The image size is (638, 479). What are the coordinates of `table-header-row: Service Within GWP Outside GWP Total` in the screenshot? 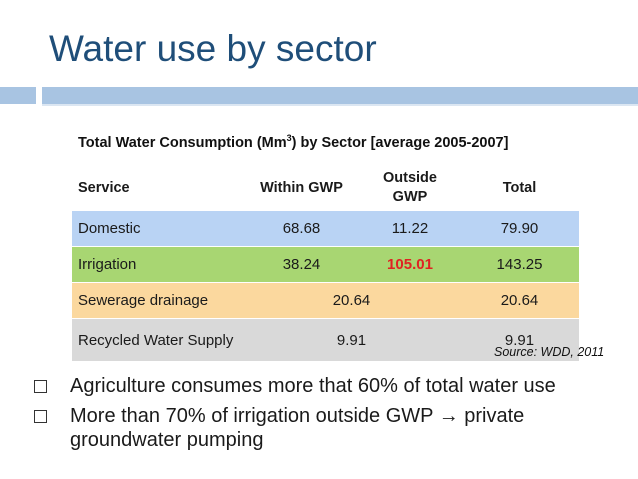 It's located at (325, 188).